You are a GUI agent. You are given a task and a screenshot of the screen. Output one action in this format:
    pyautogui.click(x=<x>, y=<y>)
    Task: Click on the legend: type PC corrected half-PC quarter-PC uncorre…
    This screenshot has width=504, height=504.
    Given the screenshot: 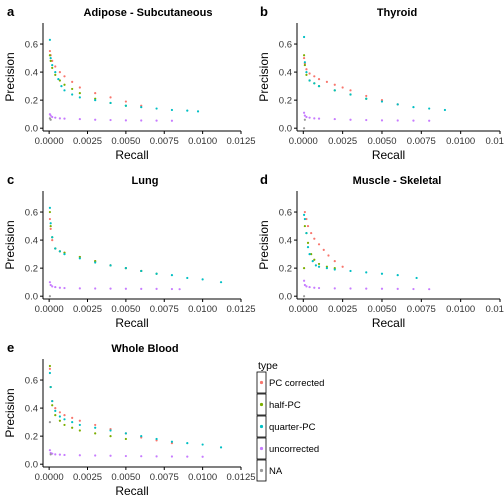 What is the action you would take?
    pyautogui.click(x=290, y=421)
    